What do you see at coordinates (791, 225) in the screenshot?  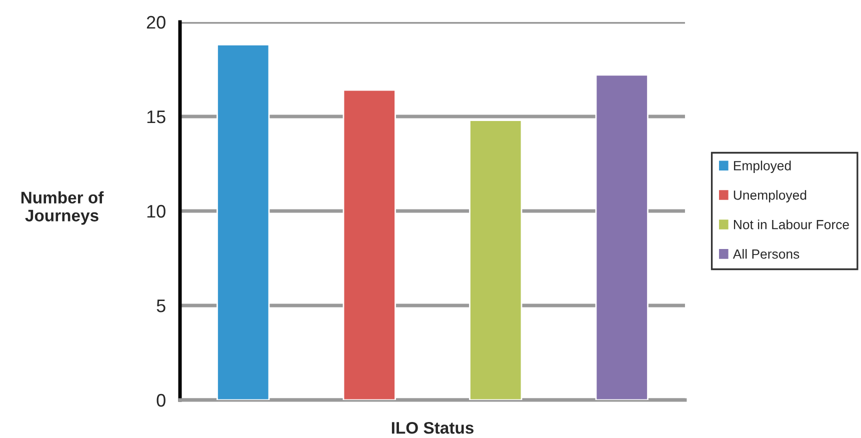 I see `legend-label: Not in Labour Force` at bounding box center [791, 225].